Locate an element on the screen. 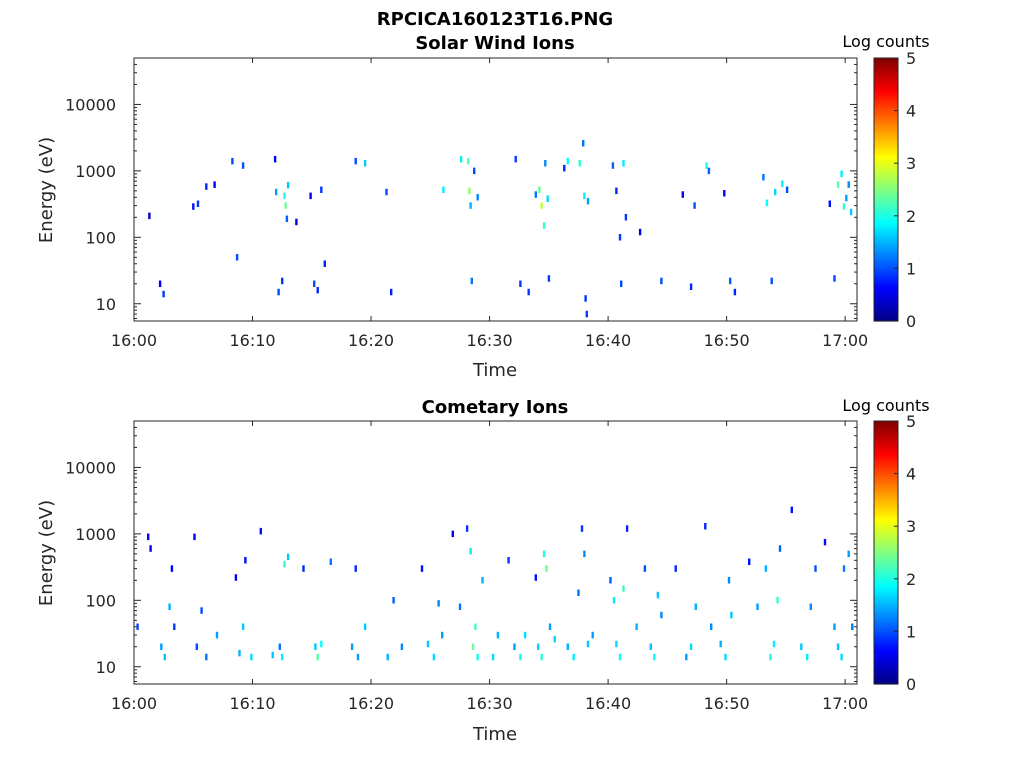 Image resolution: width=1024 pixels, height=768 pixels. panel-title: Solar Wind Ions is located at coordinates (494, 43).